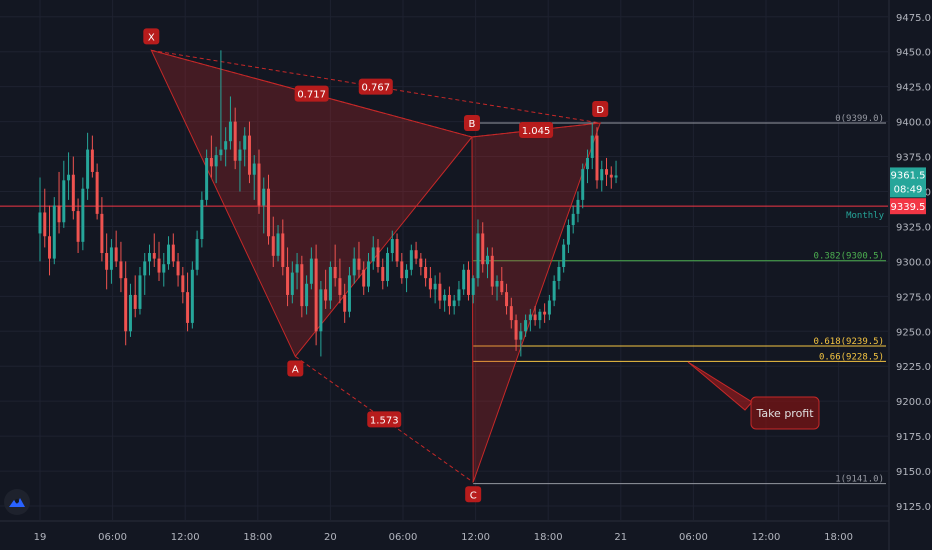 This screenshot has width=932, height=550. Describe the element at coordinates (913, 402) in the screenshot. I see `price-tick-label: 9200.0` at that location.